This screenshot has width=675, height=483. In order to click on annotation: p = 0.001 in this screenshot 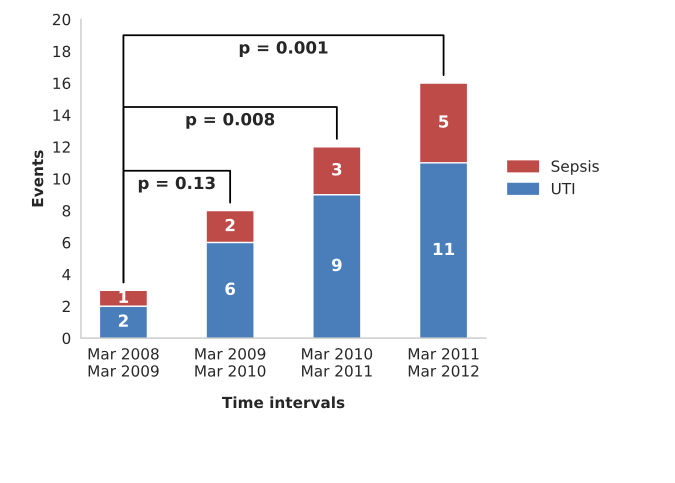, I will do `click(284, 49)`.